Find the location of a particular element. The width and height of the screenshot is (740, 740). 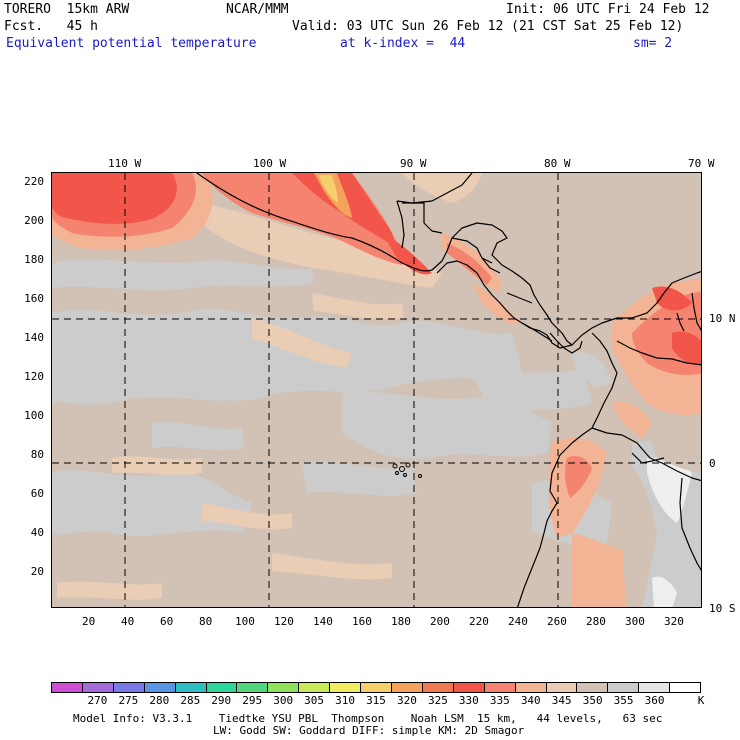

warm-regions-north is located at coordinates (287, 249).